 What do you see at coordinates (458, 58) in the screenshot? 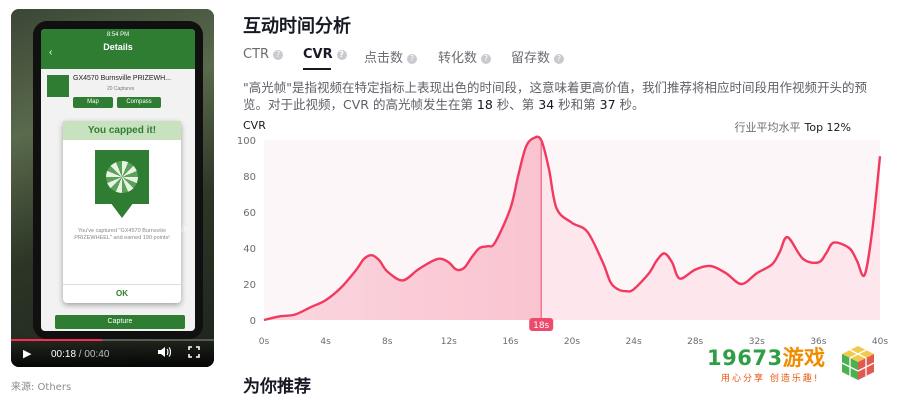
I see `tab-conversions-label: 转化数` at bounding box center [458, 58].